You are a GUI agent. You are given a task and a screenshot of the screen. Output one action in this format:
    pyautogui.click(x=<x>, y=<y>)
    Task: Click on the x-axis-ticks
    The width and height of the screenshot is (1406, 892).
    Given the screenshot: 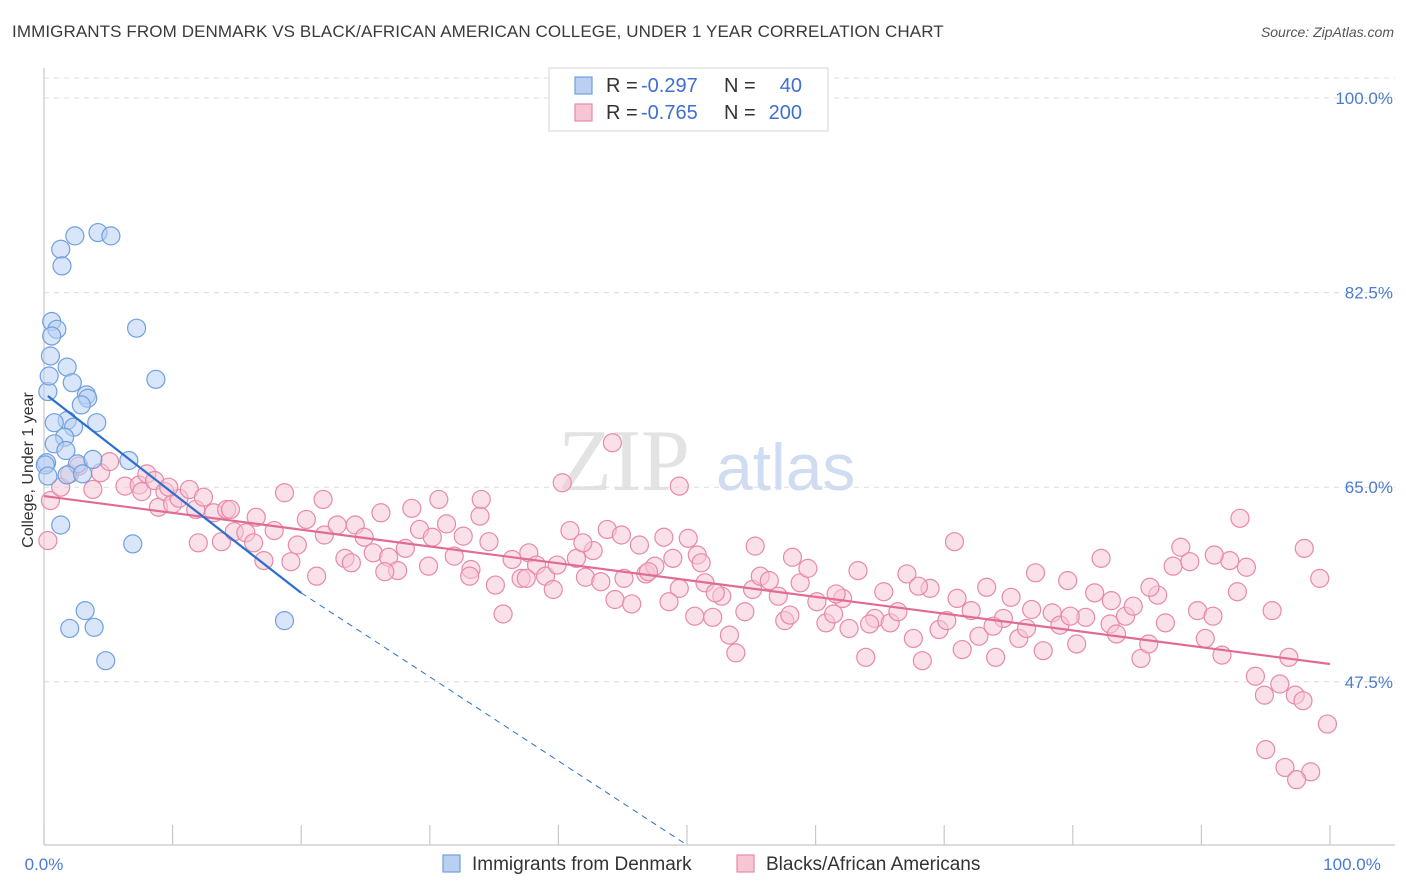 What is the action you would take?
    pyautogui.click(x=687, y=835)
    